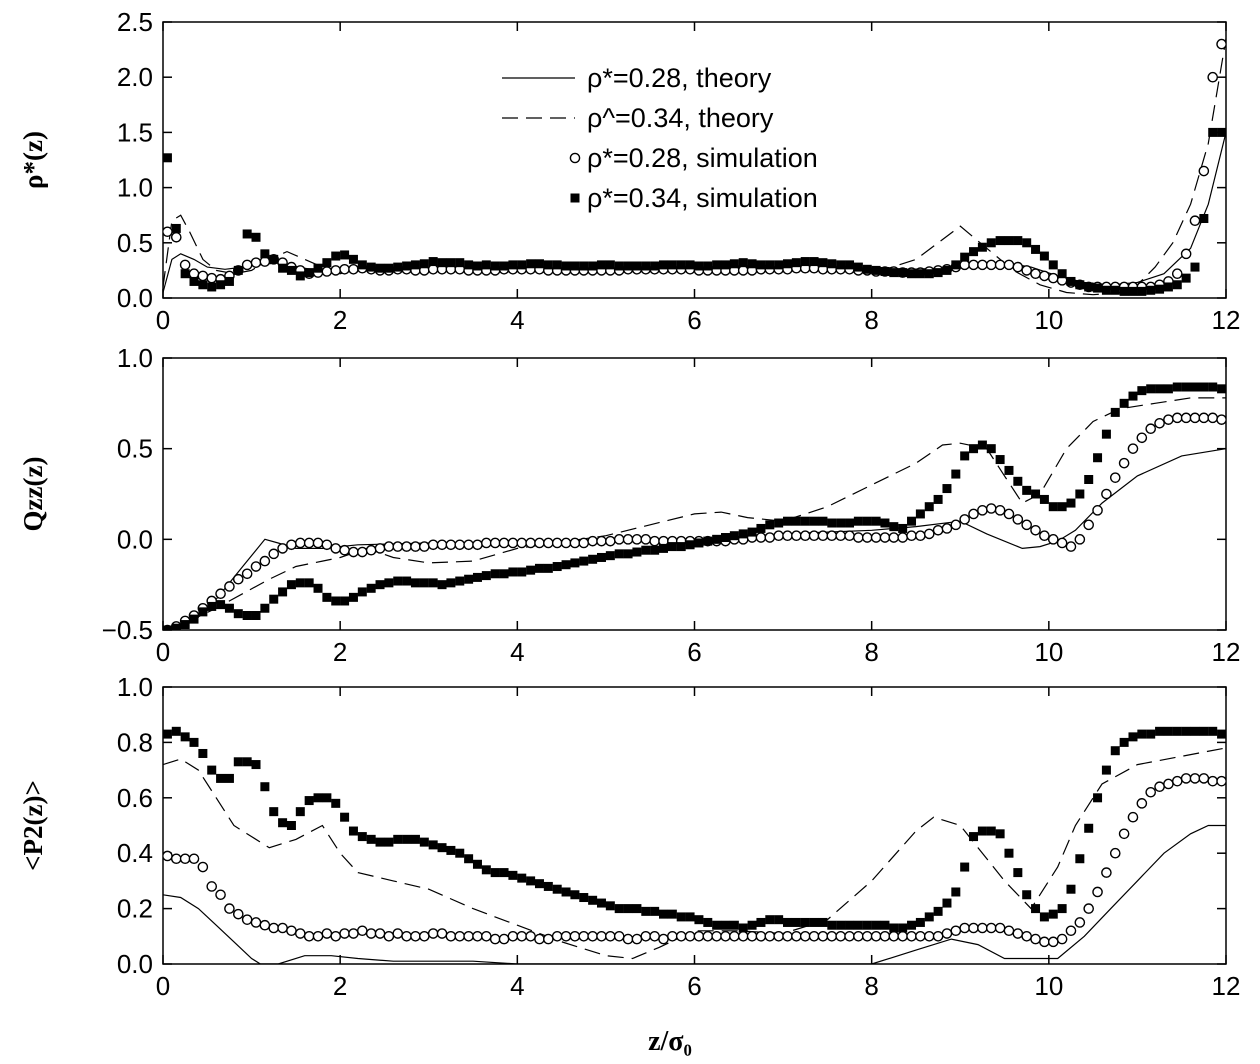 This screenshot has width=1260, height=1064. Describe the element at coordinates (871, 986) in the screenshot. I see `x-tick-label: 8` at that location.